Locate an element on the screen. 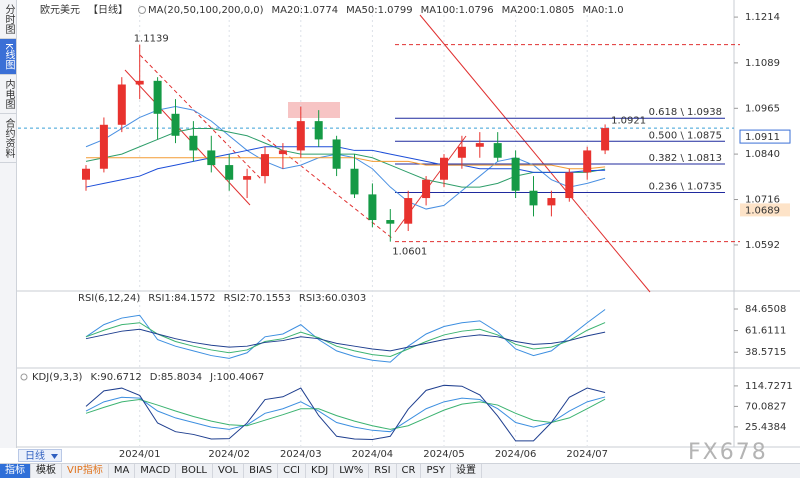  legend-entry: K:90.6712 is located at coordinates (115, 377).